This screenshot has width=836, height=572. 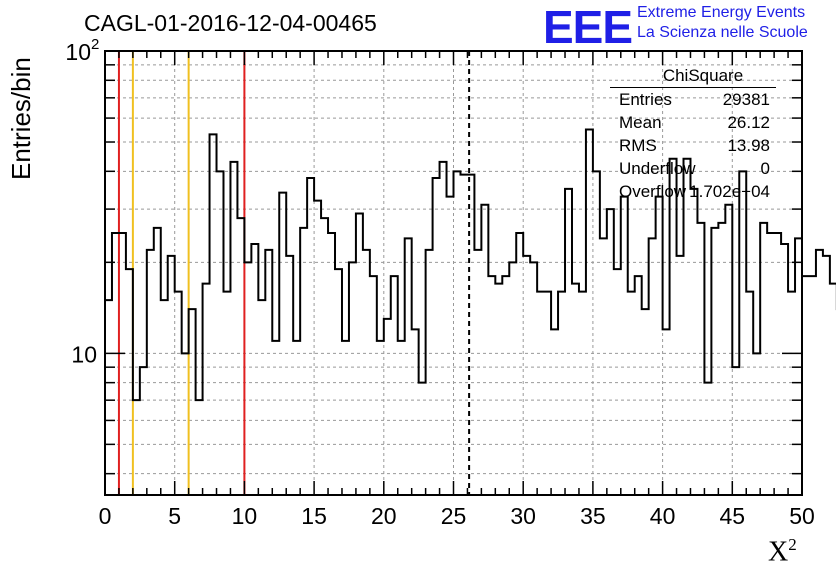 What do you see at coordinates (245, 516) in the screenshot?
I see `x-tick-label: 10` at bounding box center [245, 516].